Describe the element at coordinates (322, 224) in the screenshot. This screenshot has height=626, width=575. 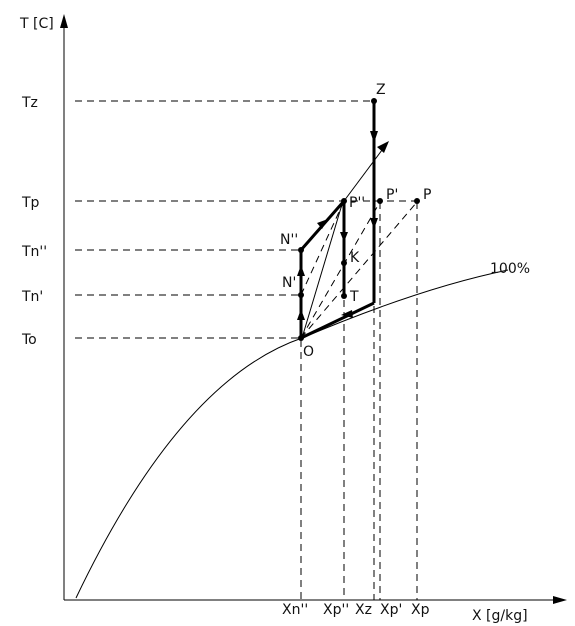
I see `arrow-n2-p2` at that location.